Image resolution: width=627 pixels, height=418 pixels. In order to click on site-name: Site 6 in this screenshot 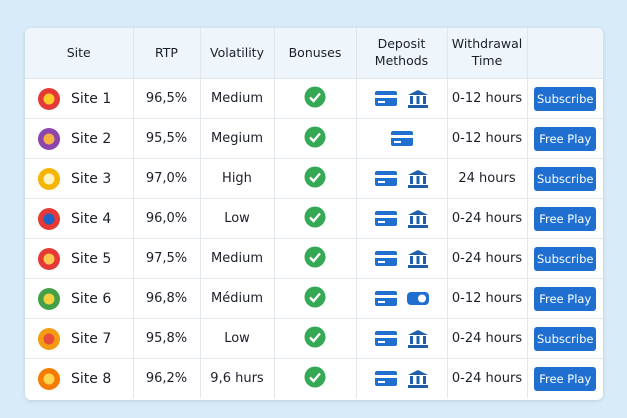, I will do `click(91, 298)`.